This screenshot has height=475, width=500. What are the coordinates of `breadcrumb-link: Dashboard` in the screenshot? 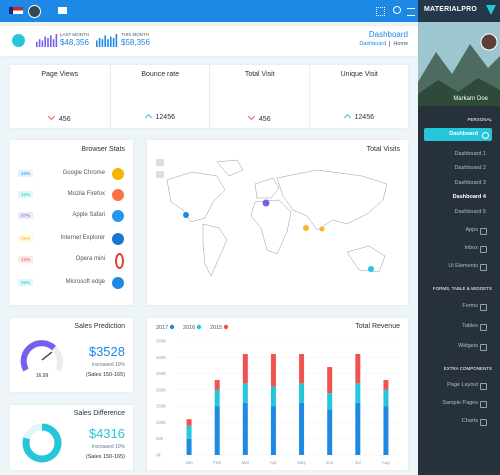 It's located at (373, 44).